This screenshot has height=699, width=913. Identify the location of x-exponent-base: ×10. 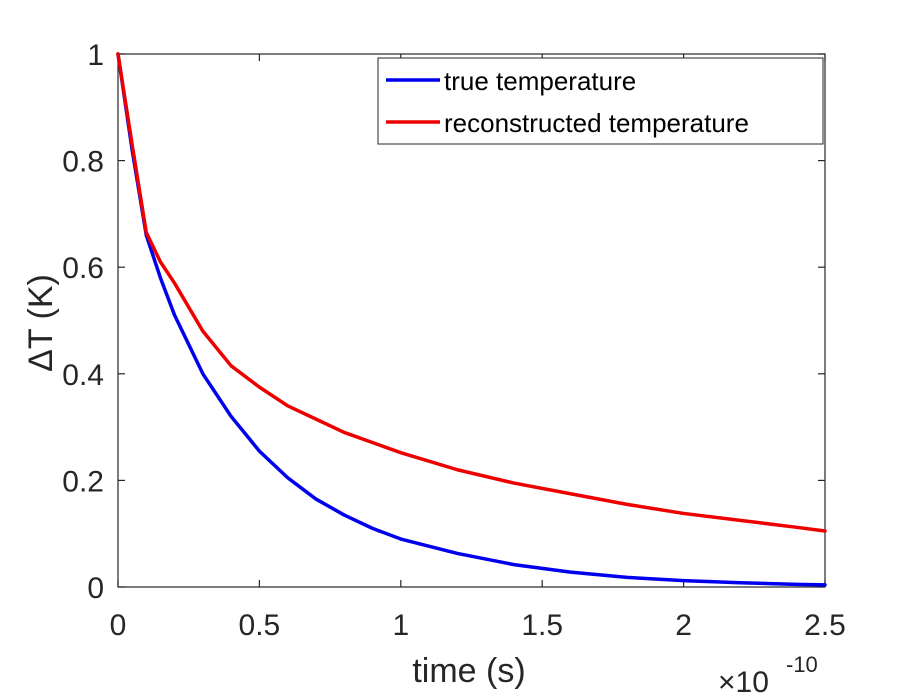
(743, 682).